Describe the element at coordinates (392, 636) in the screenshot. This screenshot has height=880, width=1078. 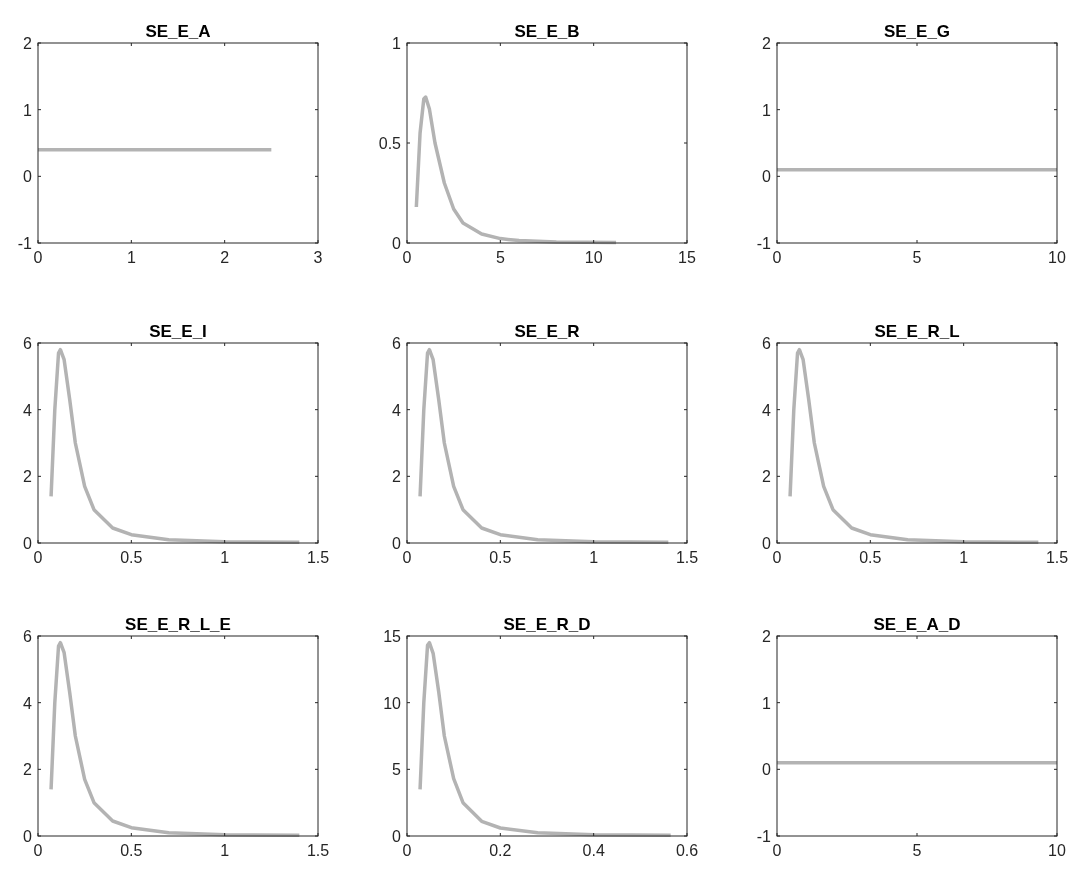
I see `y-tick-label: 15` at that location.